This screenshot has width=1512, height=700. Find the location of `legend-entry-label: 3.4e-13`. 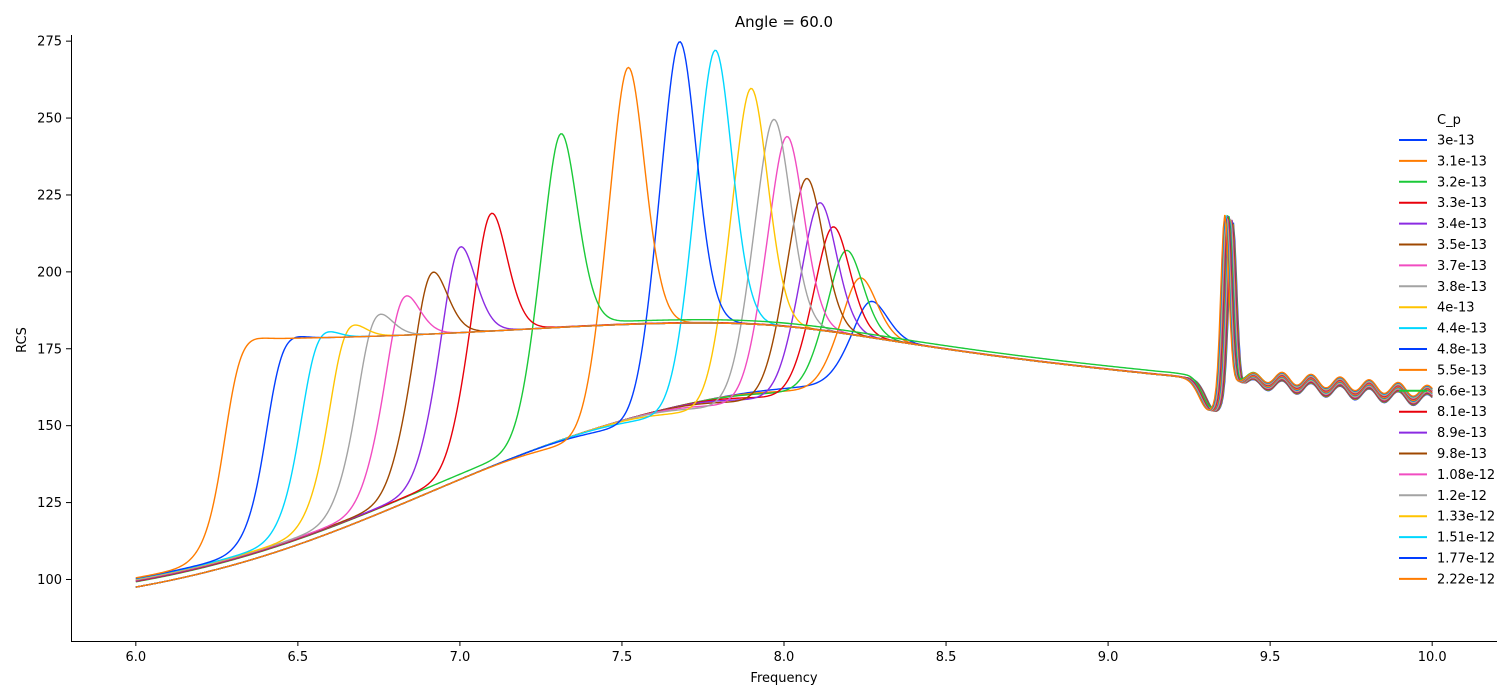

legend-entry-label: 3.4e-13 is located at coordinates (1462, 224).